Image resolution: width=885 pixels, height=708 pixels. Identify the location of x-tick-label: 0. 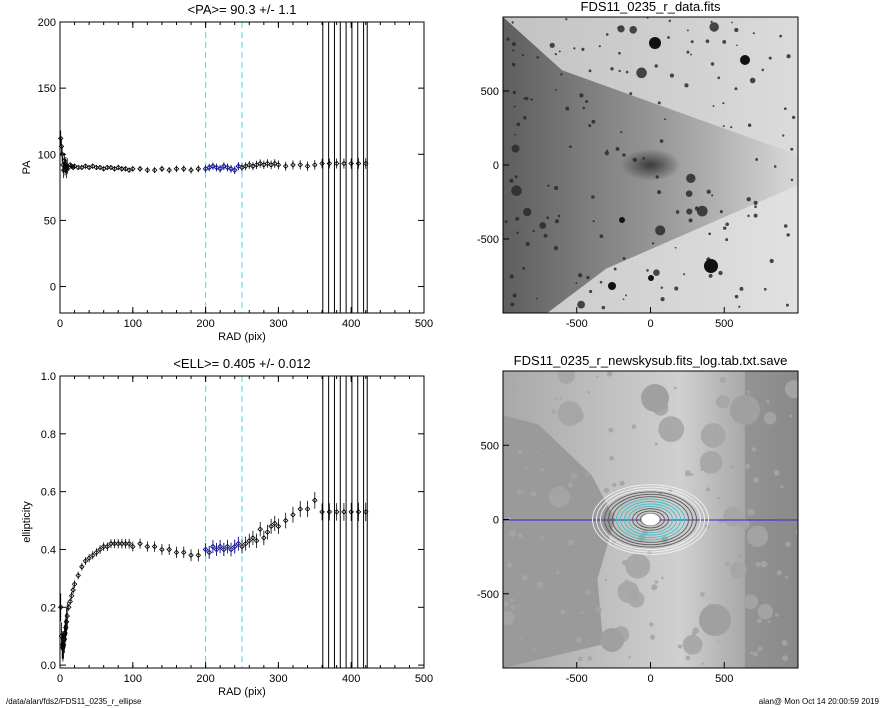
(60, 324).